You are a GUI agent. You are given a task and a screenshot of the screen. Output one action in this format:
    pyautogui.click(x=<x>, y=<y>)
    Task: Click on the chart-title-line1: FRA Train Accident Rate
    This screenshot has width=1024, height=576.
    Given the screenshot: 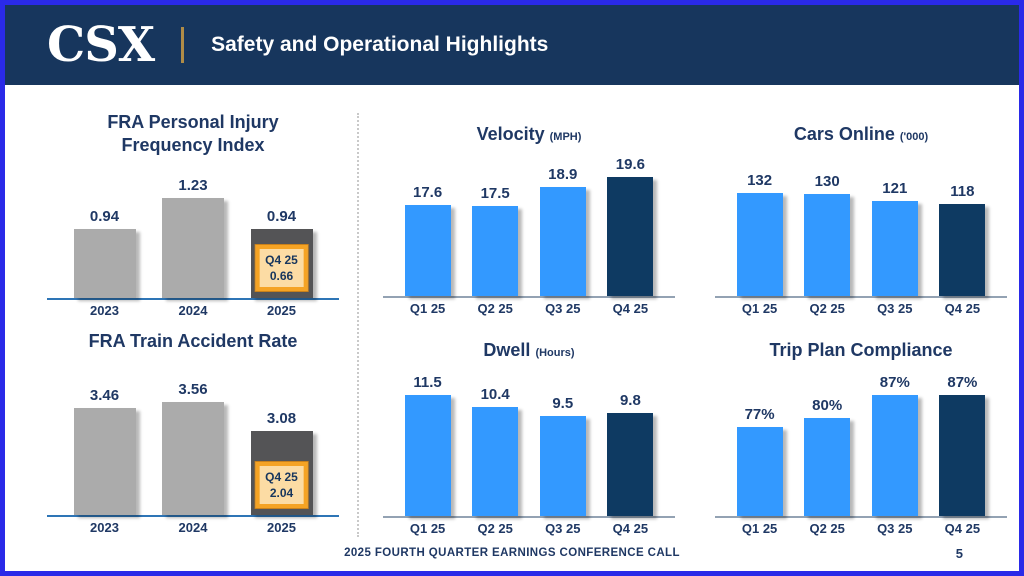 What is the action you would take?
    pyautogui.click(x=193, y=341)
    